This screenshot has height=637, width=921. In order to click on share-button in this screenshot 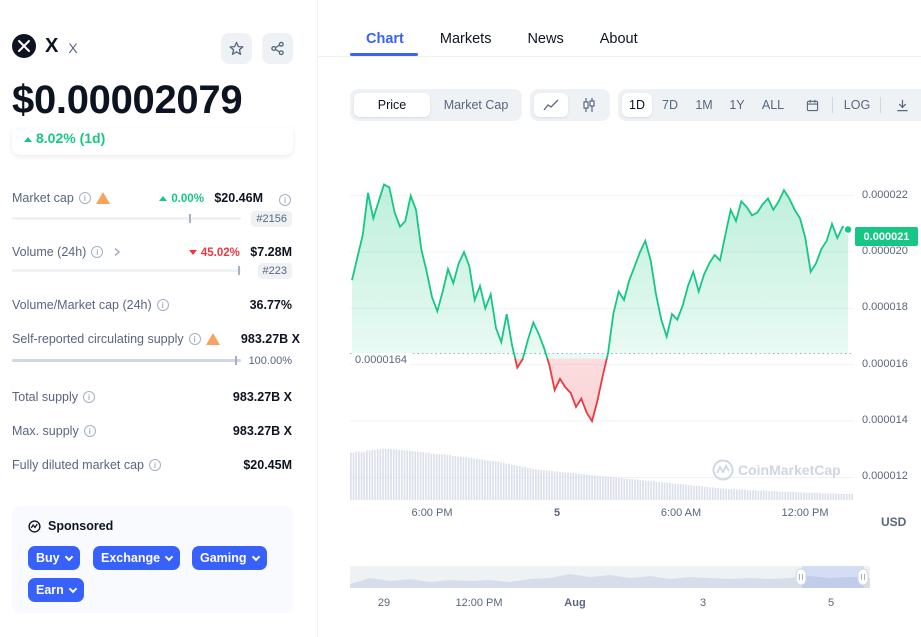, I will do `click(277, 48)`.